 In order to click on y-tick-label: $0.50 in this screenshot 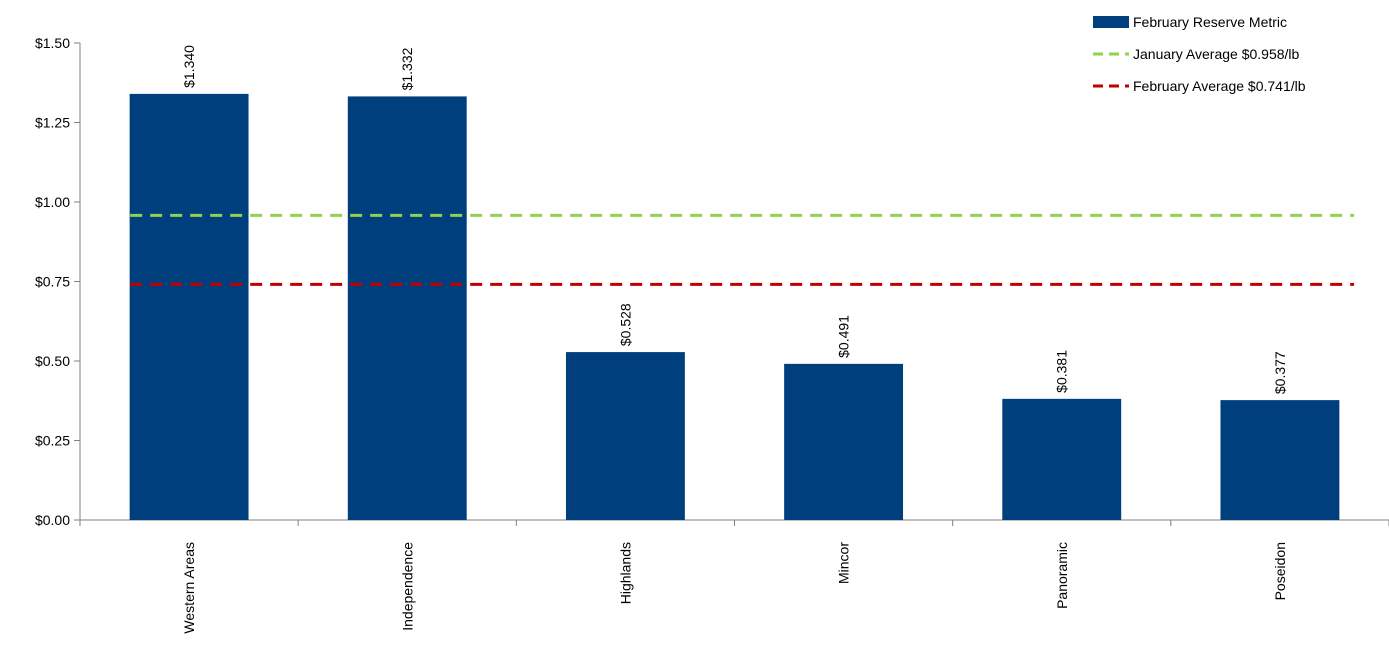, I will do `click(52, 361)`.